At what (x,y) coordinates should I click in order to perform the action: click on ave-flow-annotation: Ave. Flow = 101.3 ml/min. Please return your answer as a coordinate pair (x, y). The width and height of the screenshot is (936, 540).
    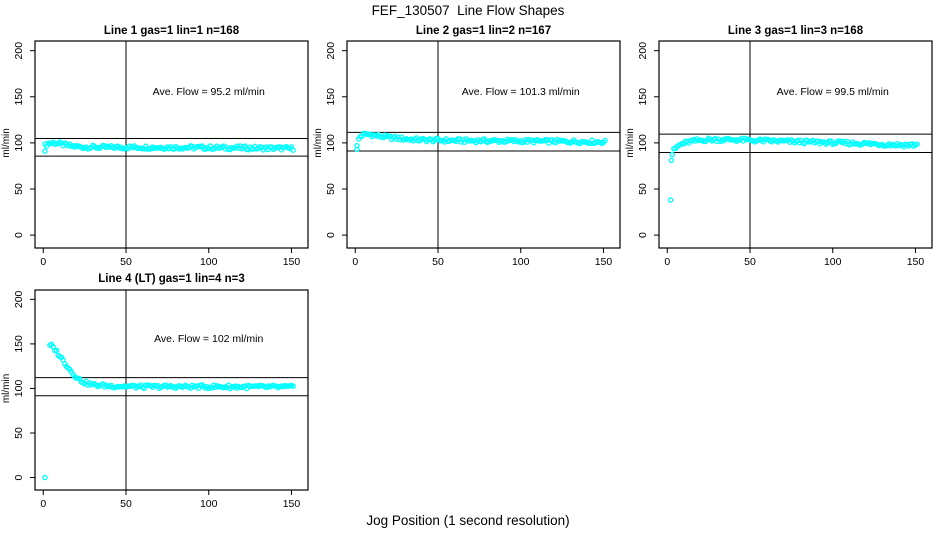
    Looking at the image, I should click on (521, 92).